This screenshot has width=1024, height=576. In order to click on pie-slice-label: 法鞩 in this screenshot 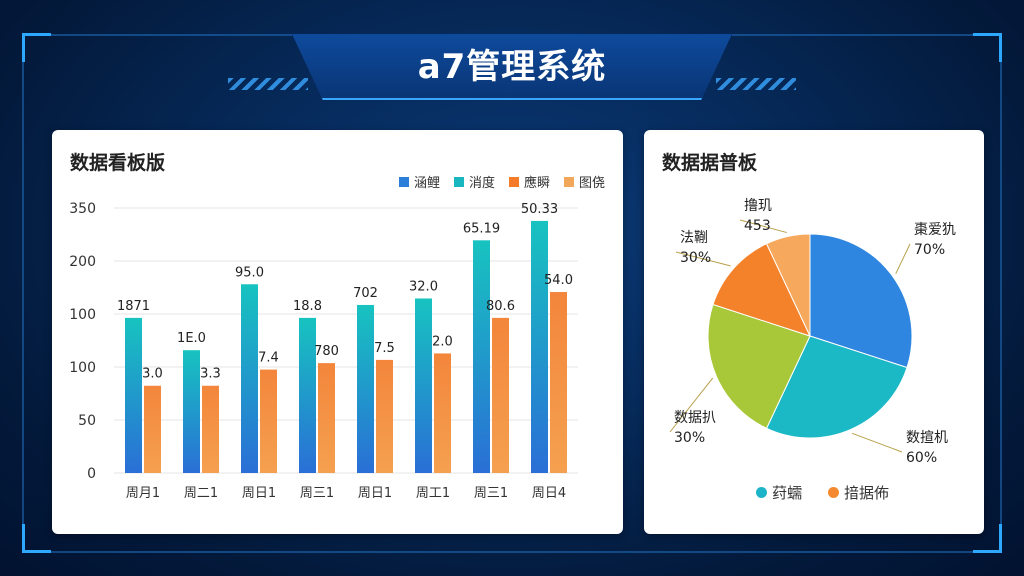, I will do `click(694, 238)`.